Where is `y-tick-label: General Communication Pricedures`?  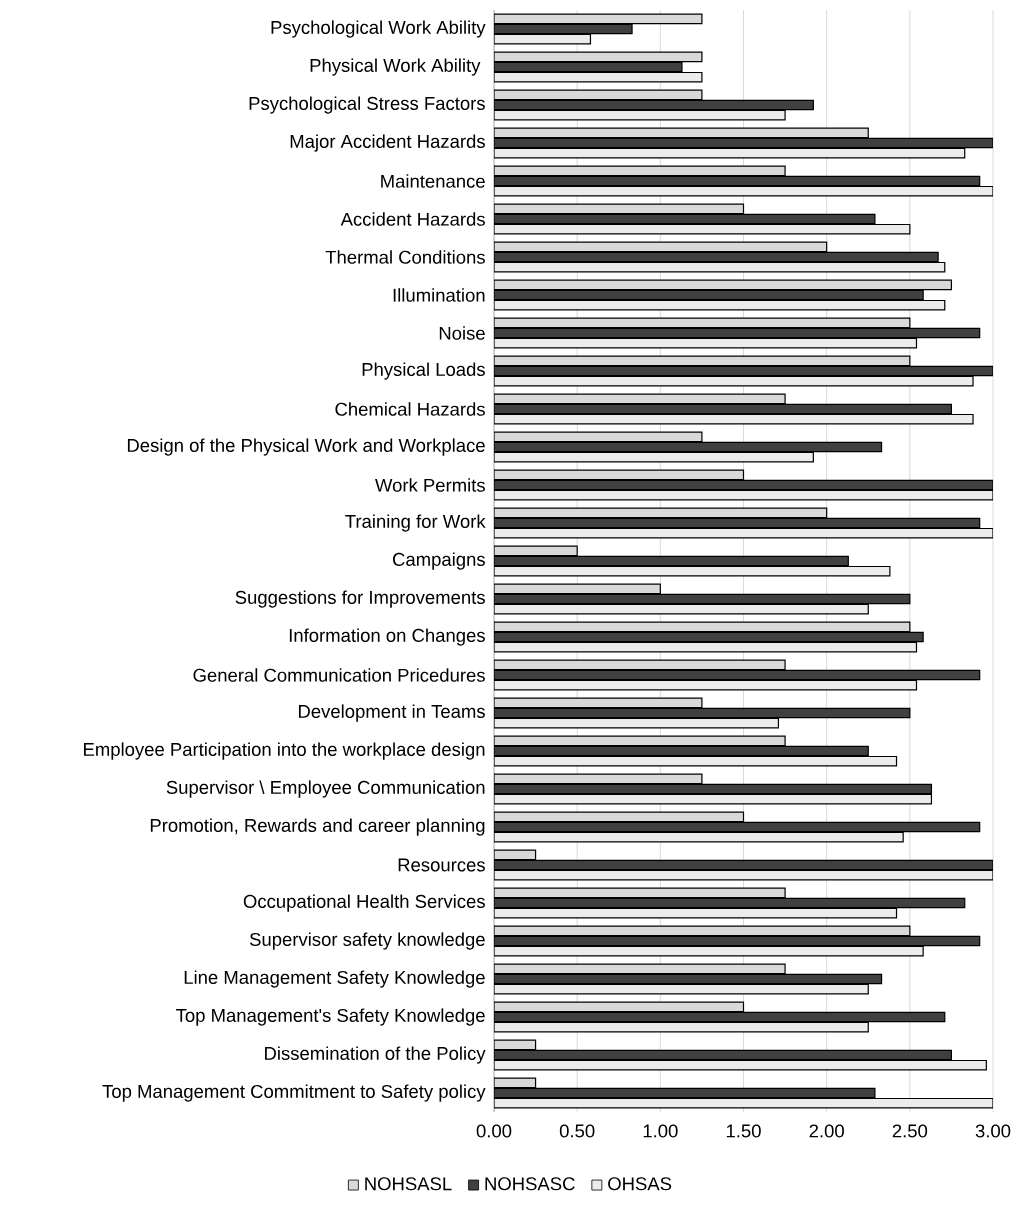 y-tick-label: General Communication Pricedures is located at coordinates (339, 675).